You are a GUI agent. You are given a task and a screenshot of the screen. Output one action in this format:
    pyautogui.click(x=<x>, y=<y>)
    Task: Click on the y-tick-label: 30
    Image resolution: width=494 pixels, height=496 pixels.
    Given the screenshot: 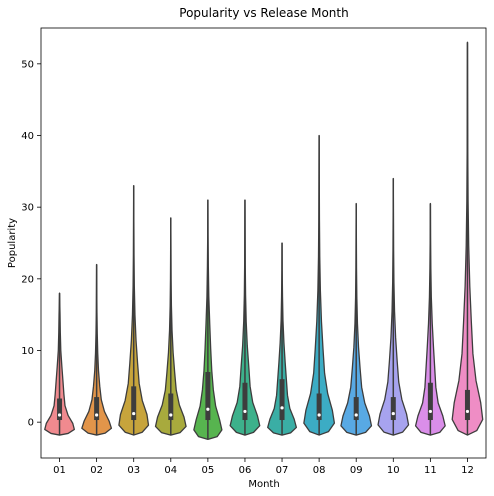 What is the action you would take?
    pyautogui.click(x=27, y=208)
    